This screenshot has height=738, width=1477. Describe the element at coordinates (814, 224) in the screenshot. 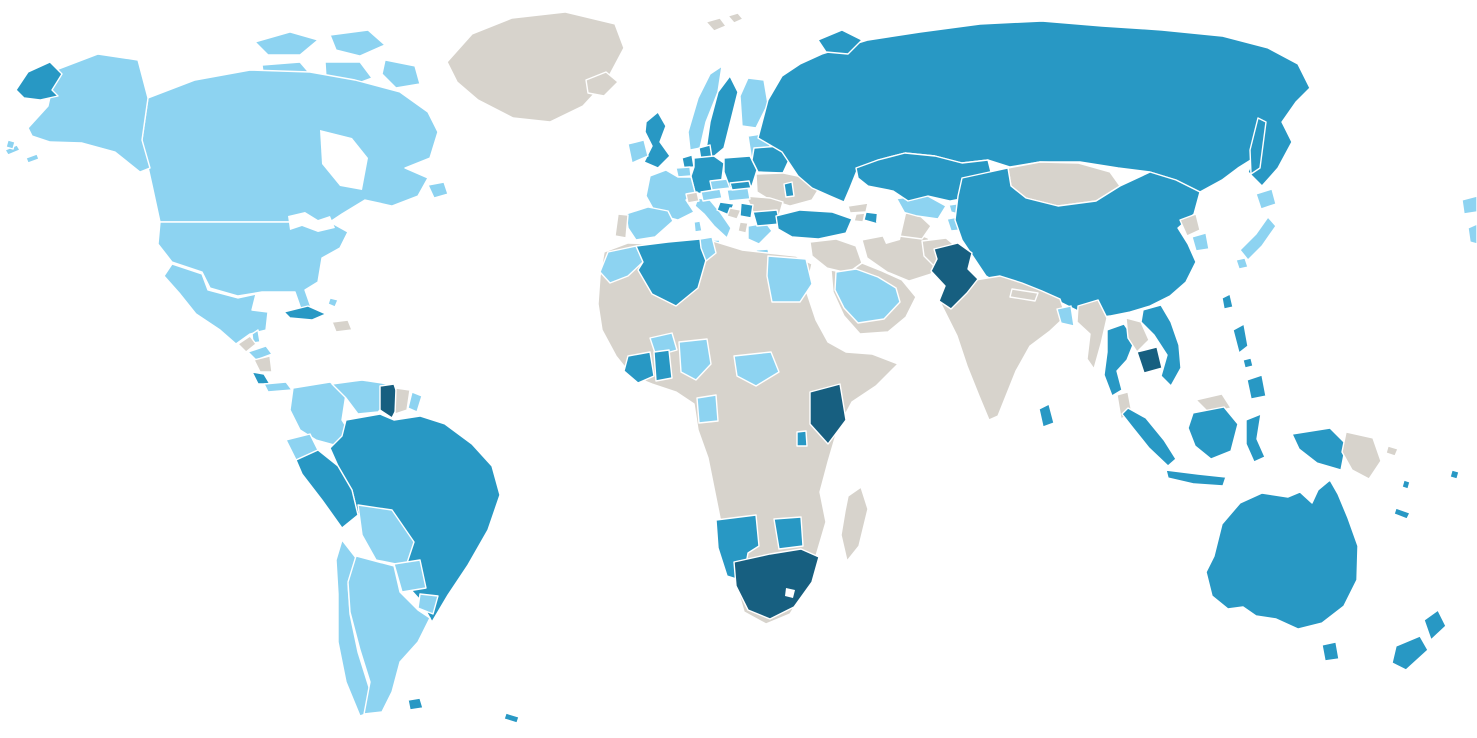

I see `country-turkey` at that location.